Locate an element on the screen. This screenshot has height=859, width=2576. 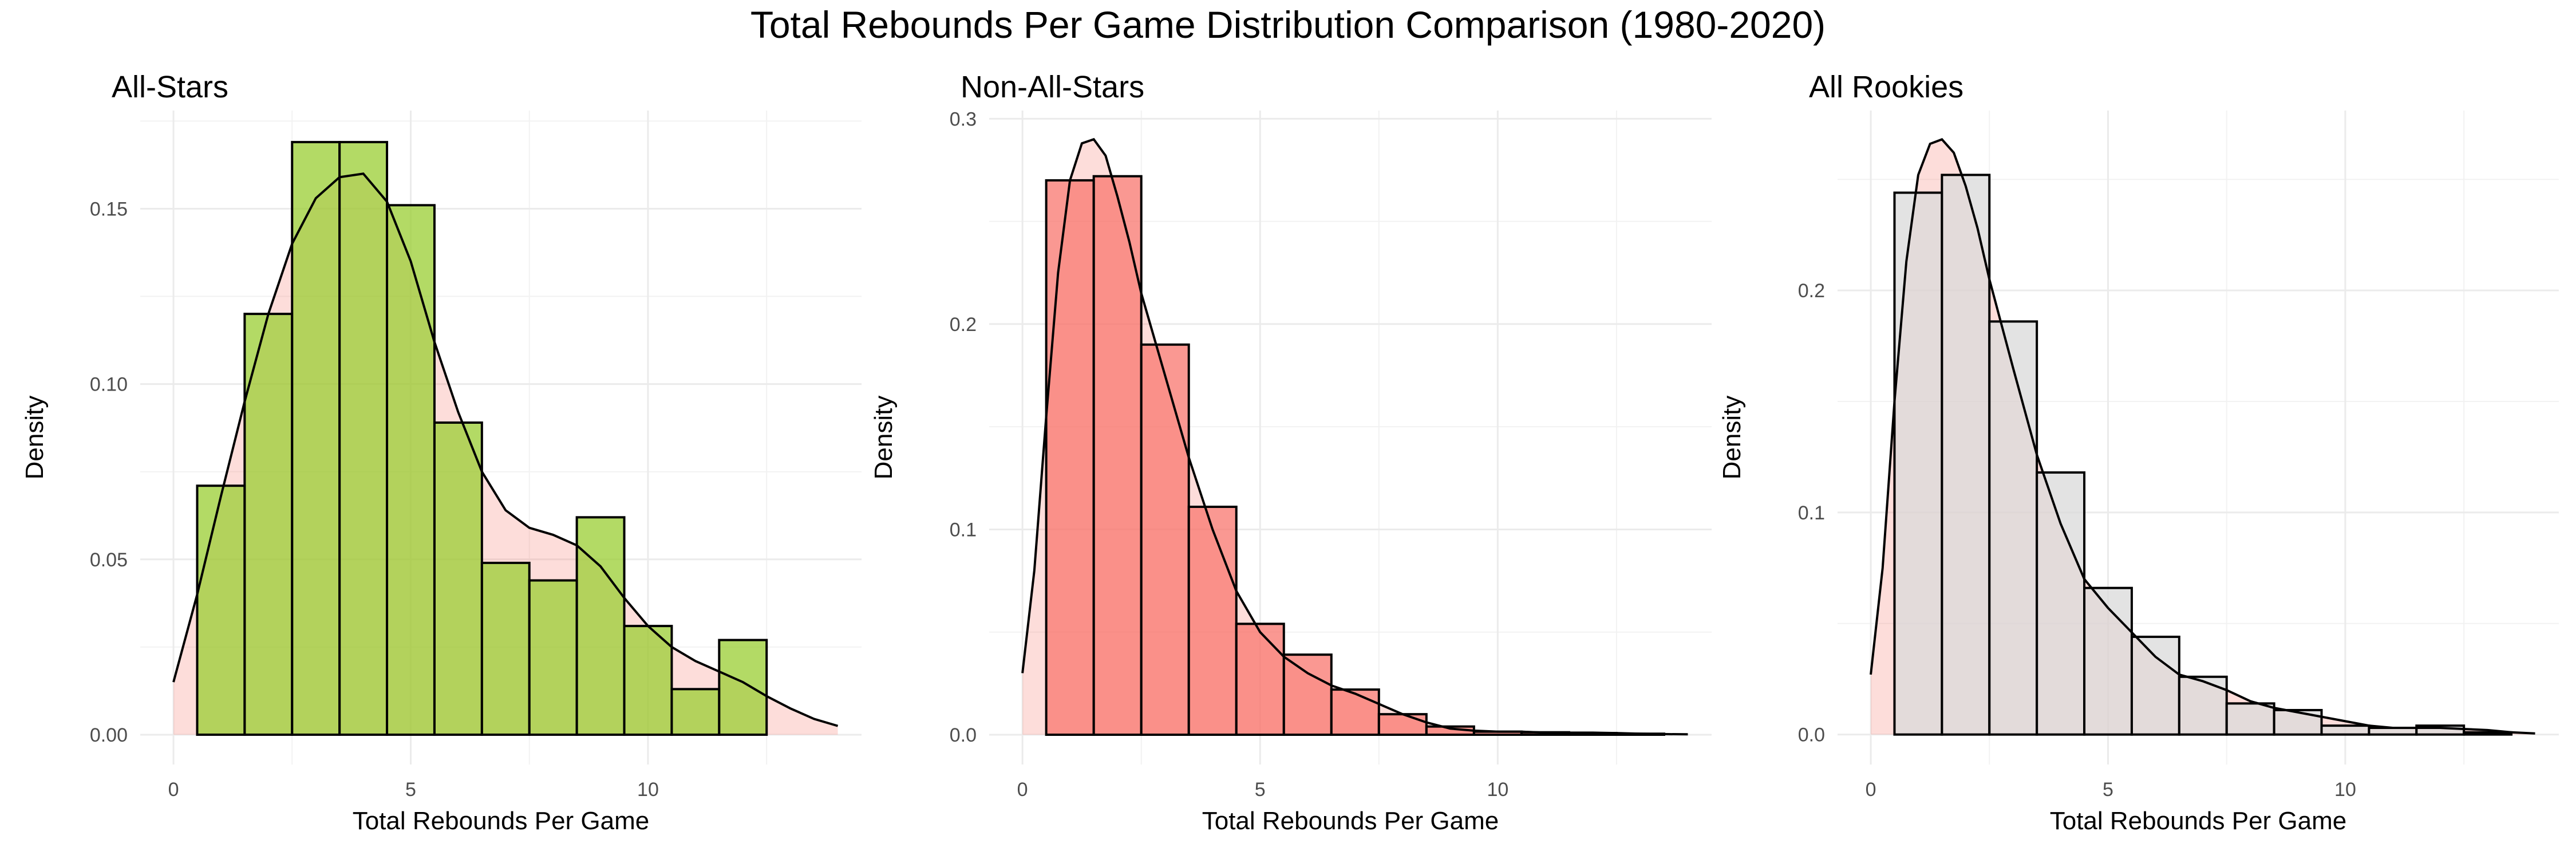
y-tick-label: 0.3 is located at coordinates (963, 119).